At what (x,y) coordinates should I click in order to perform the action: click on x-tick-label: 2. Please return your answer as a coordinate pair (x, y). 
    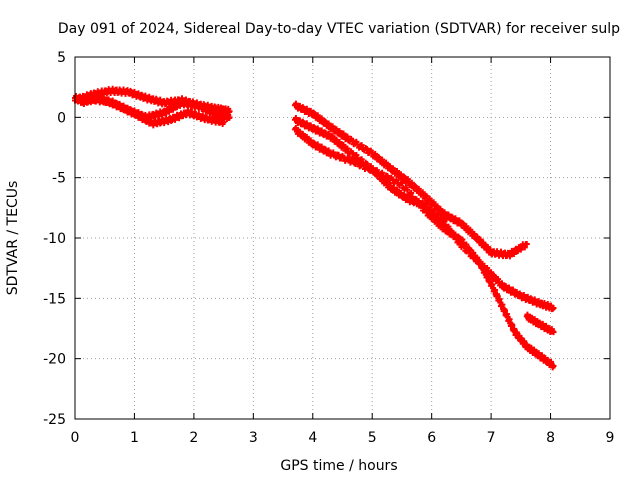
    Looking at the image, I should click on (193, 438).